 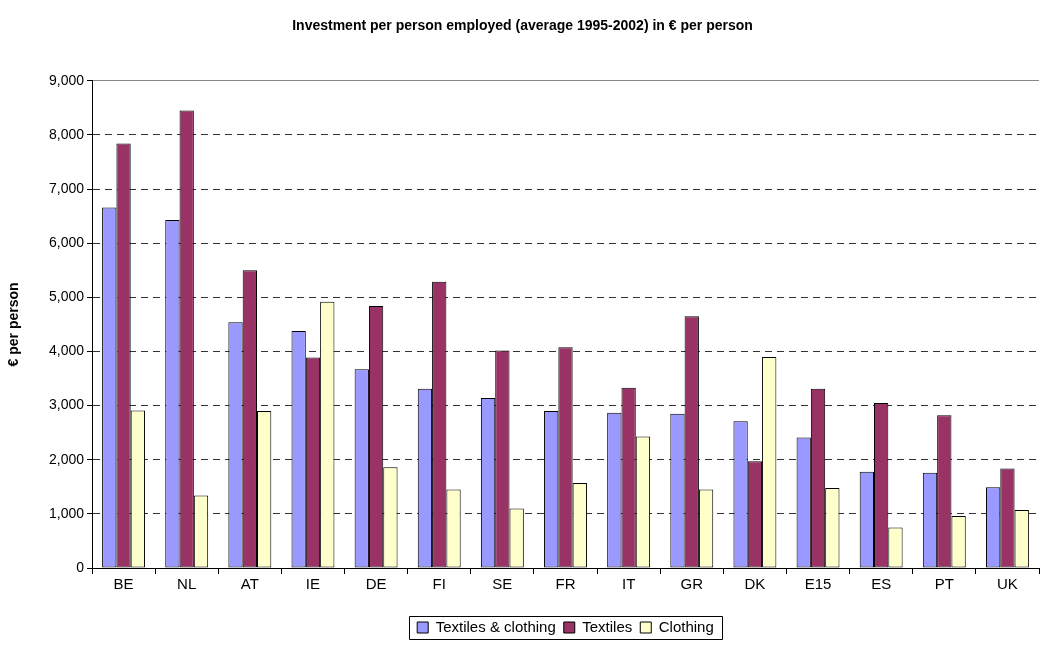 I want to click on y-tick-label: 4,000, so click(x=66, y=350).